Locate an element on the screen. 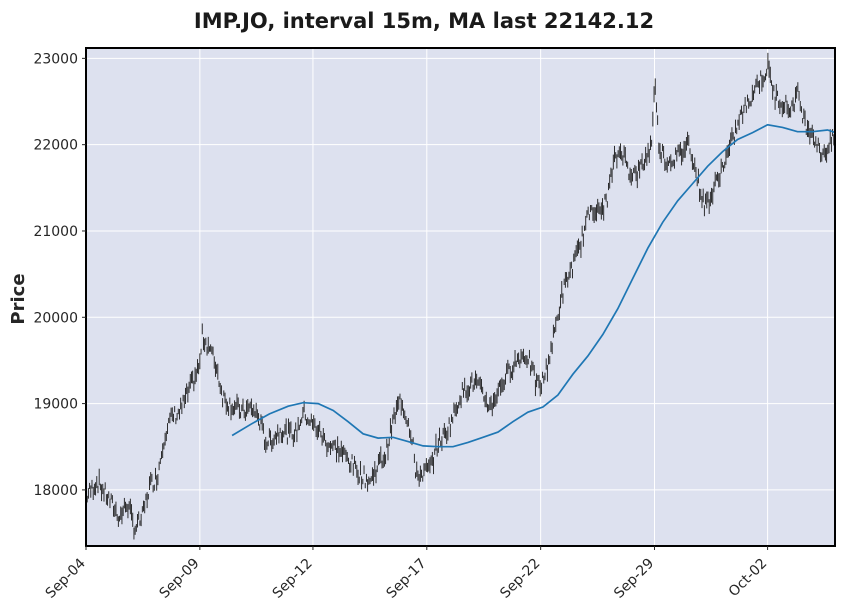 This screenshot has width=844, height=609. x-tick-label: Sep-04 is located at coordinates (66, 578).